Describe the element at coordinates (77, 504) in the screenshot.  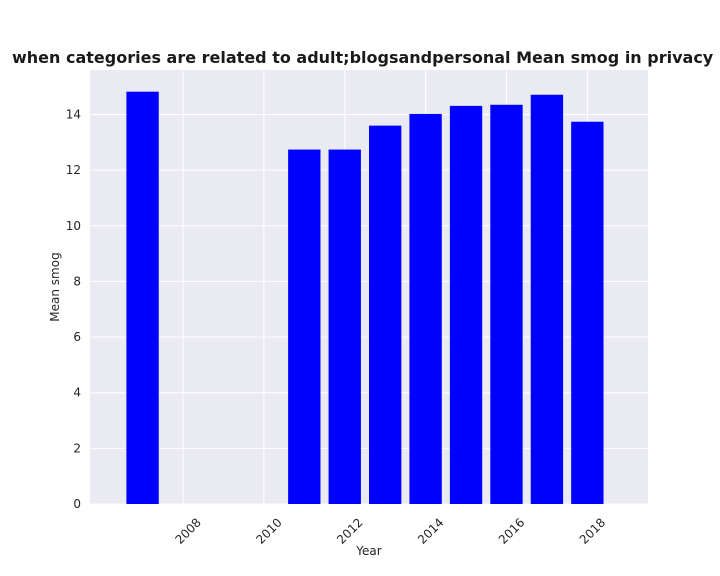
I see `y-tick-label: 0` at that location.